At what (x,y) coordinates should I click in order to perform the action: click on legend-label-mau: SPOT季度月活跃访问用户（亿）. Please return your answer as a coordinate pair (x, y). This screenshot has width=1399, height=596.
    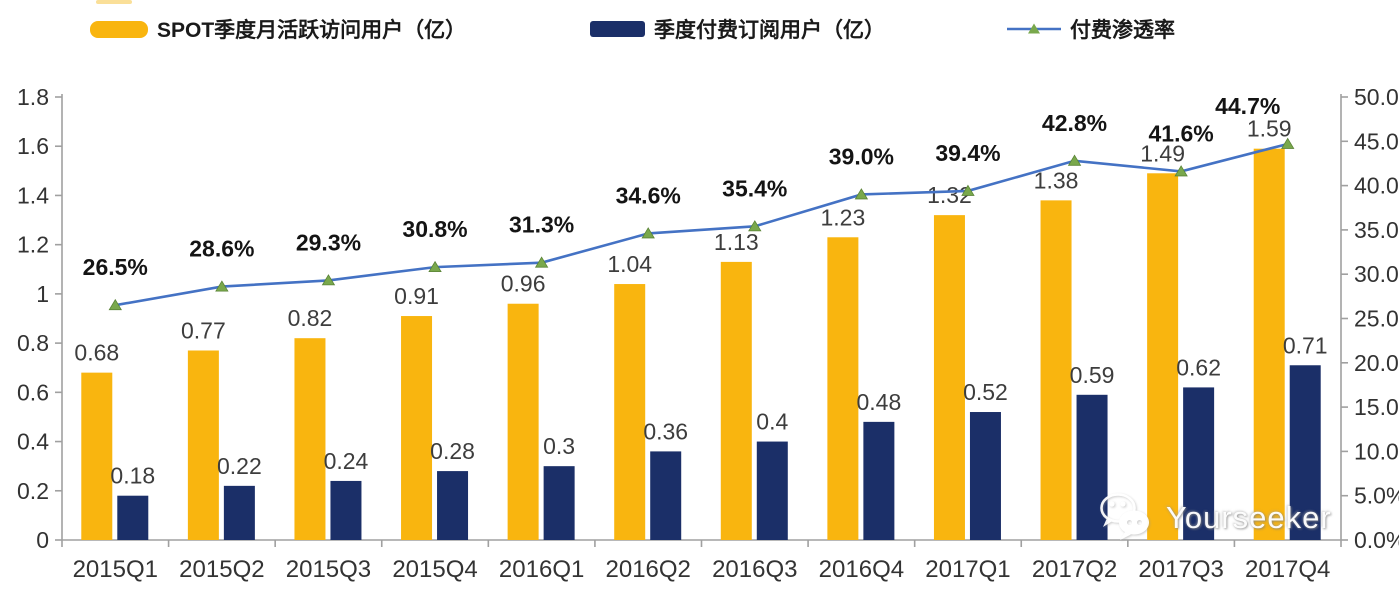
    Looking at the image, I should click on (312, 30).